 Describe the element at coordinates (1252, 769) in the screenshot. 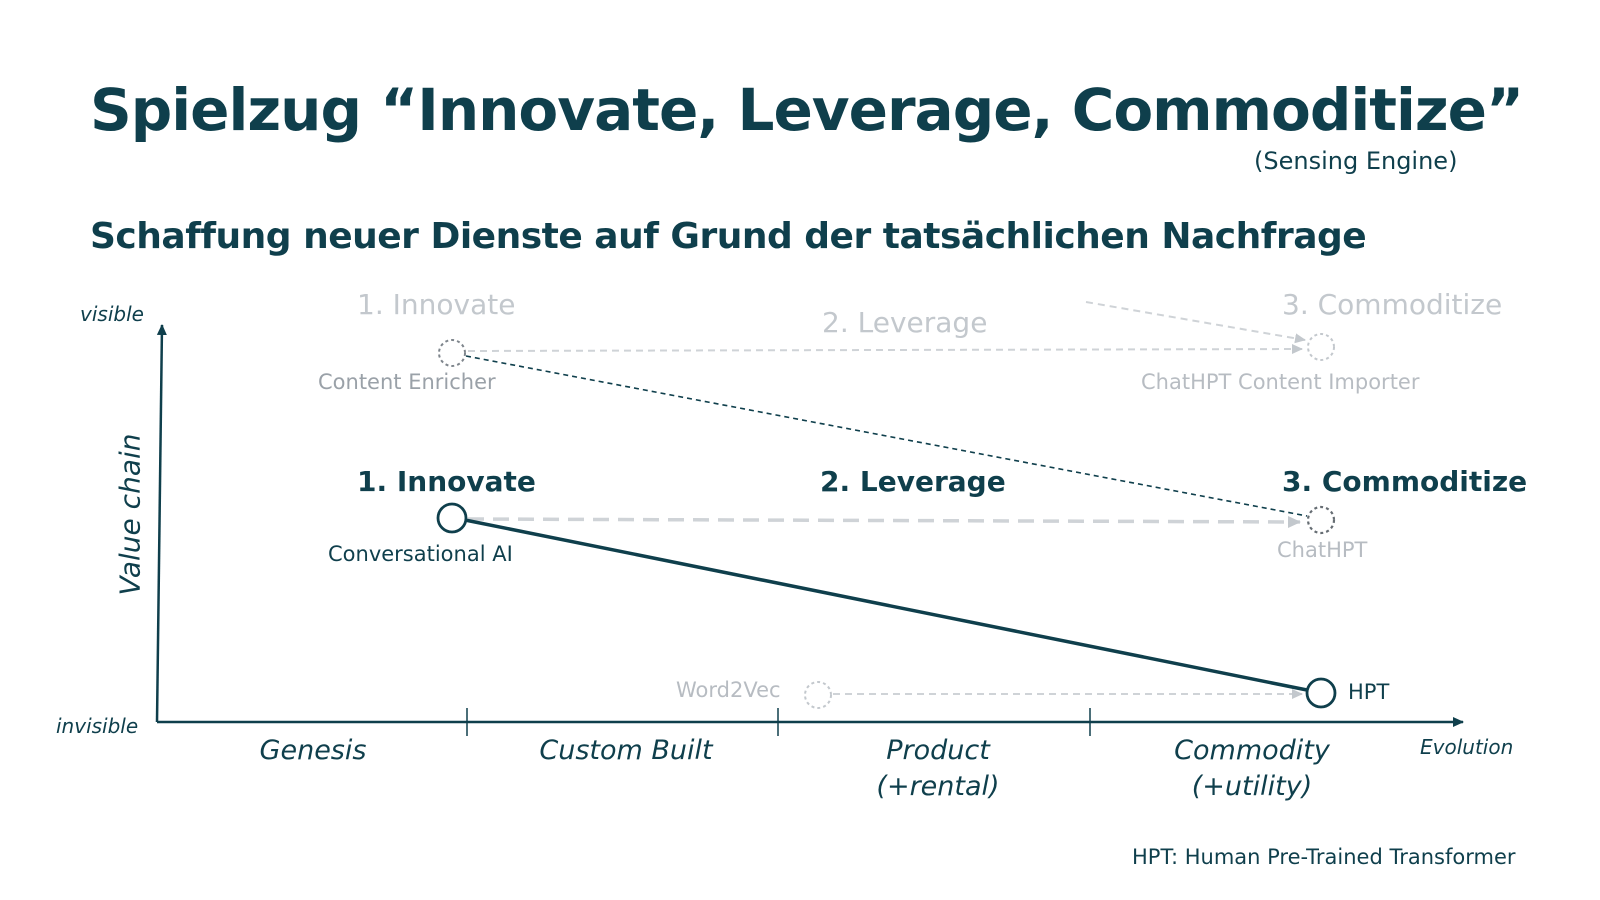

I see `stage-commodity: Commodity (+utility)` at that location.